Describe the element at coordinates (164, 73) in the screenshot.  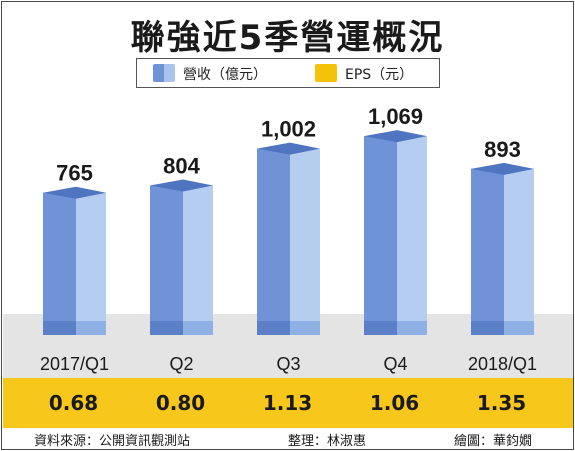
I see `legend-revenue-swatch` at that location.